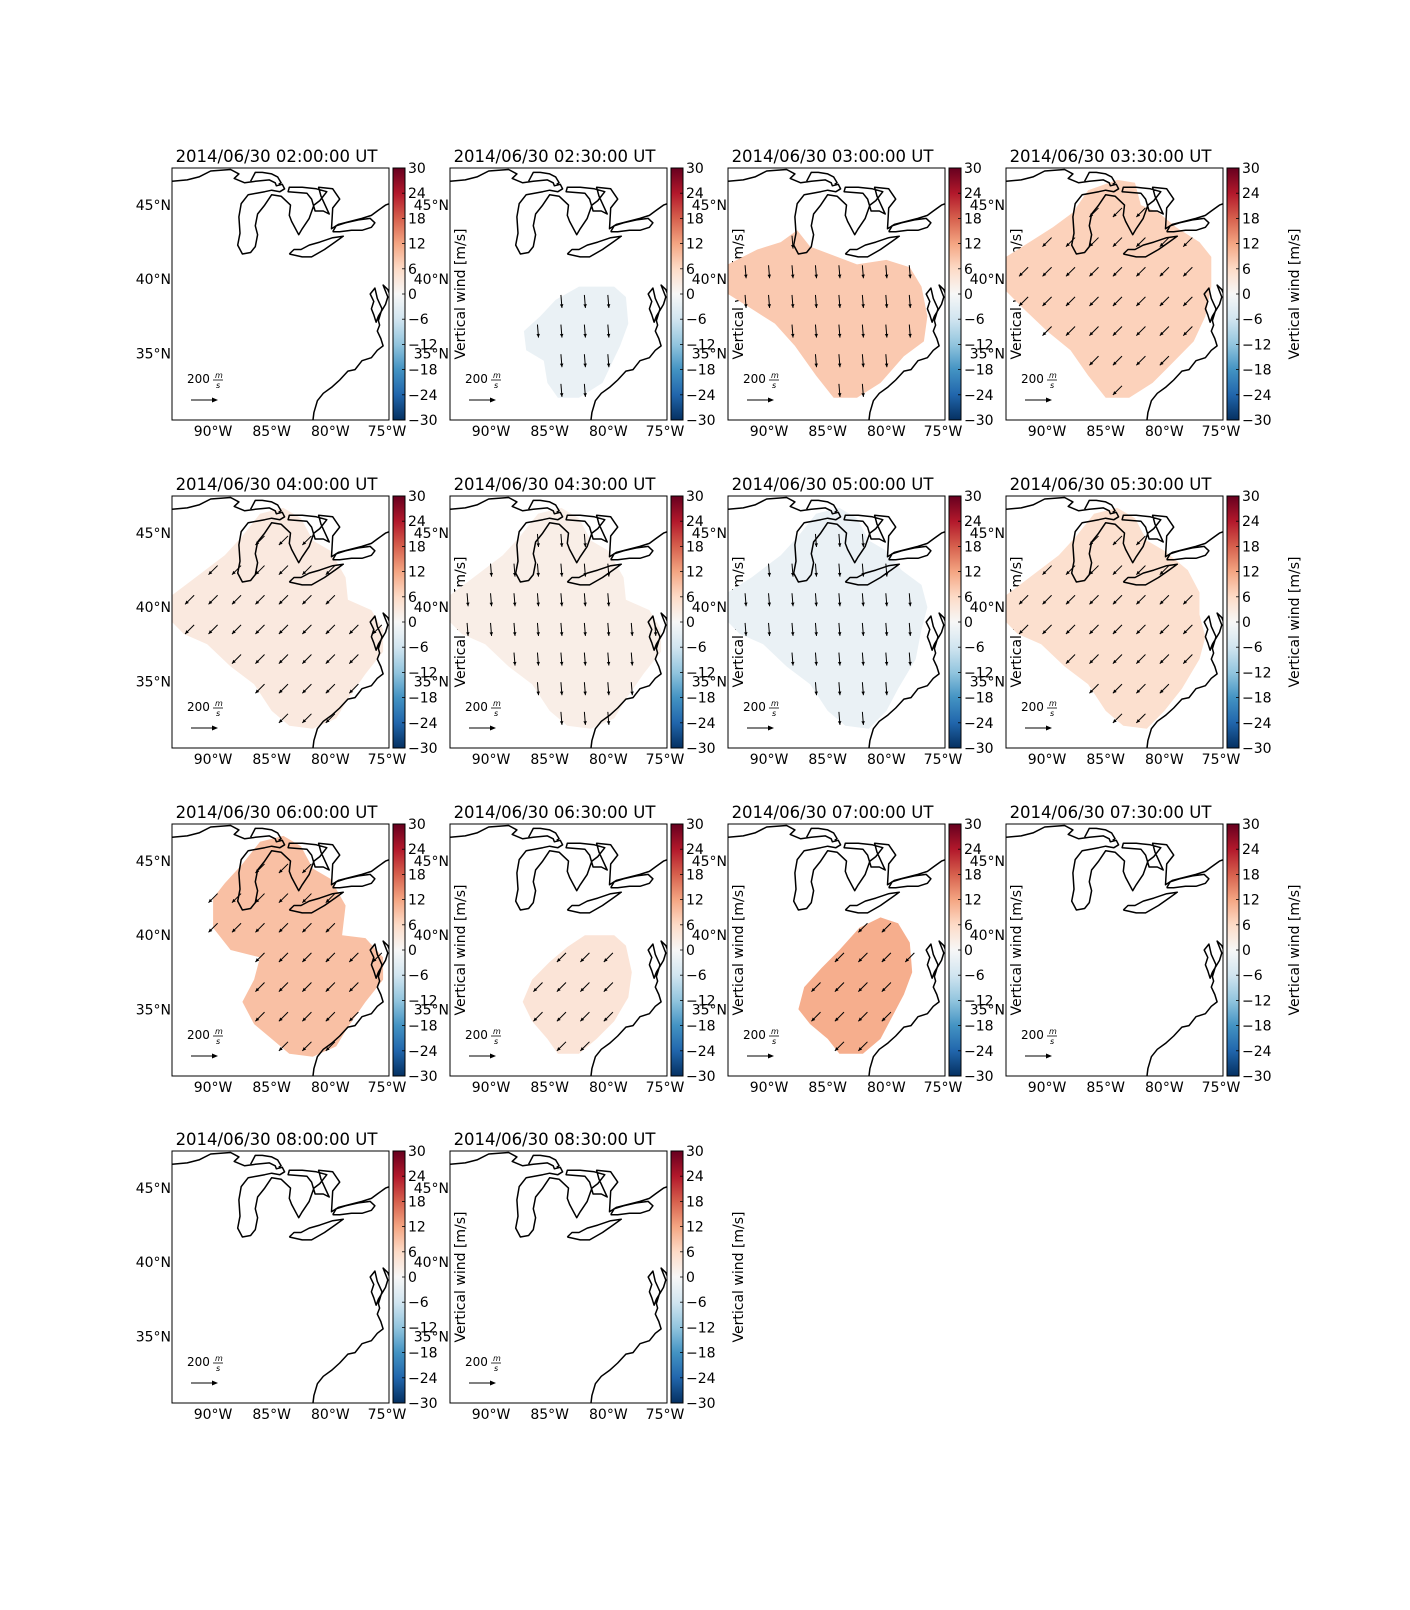 The image size is (1410, 1610). Describe the element at coordinates (555, 484) in the screenshot. I see `panel-title: 2014/06/30 04:30:00 UT` at that location.